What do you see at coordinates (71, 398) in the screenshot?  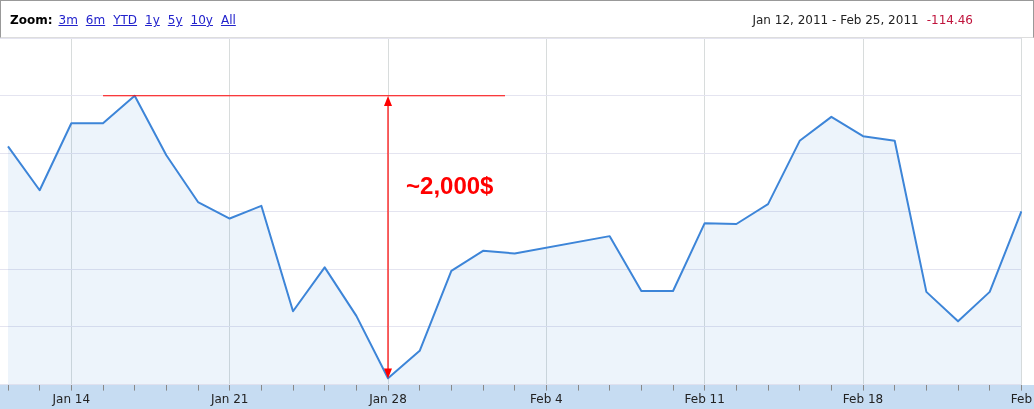 I see `x-tick-label: Jan 14` at bounding box center [71, 398].